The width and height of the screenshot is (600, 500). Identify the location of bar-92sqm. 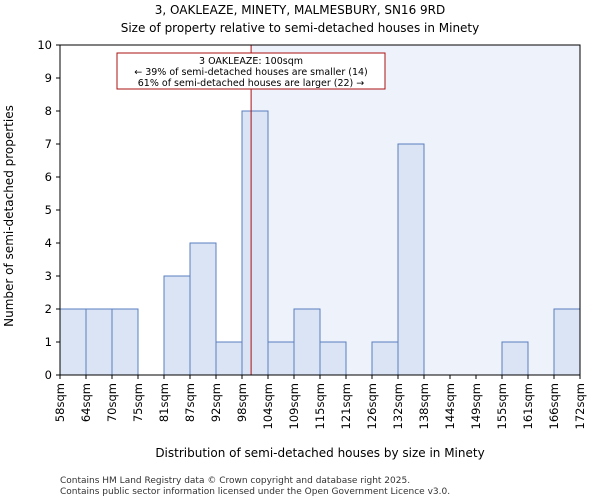
(229, 358).